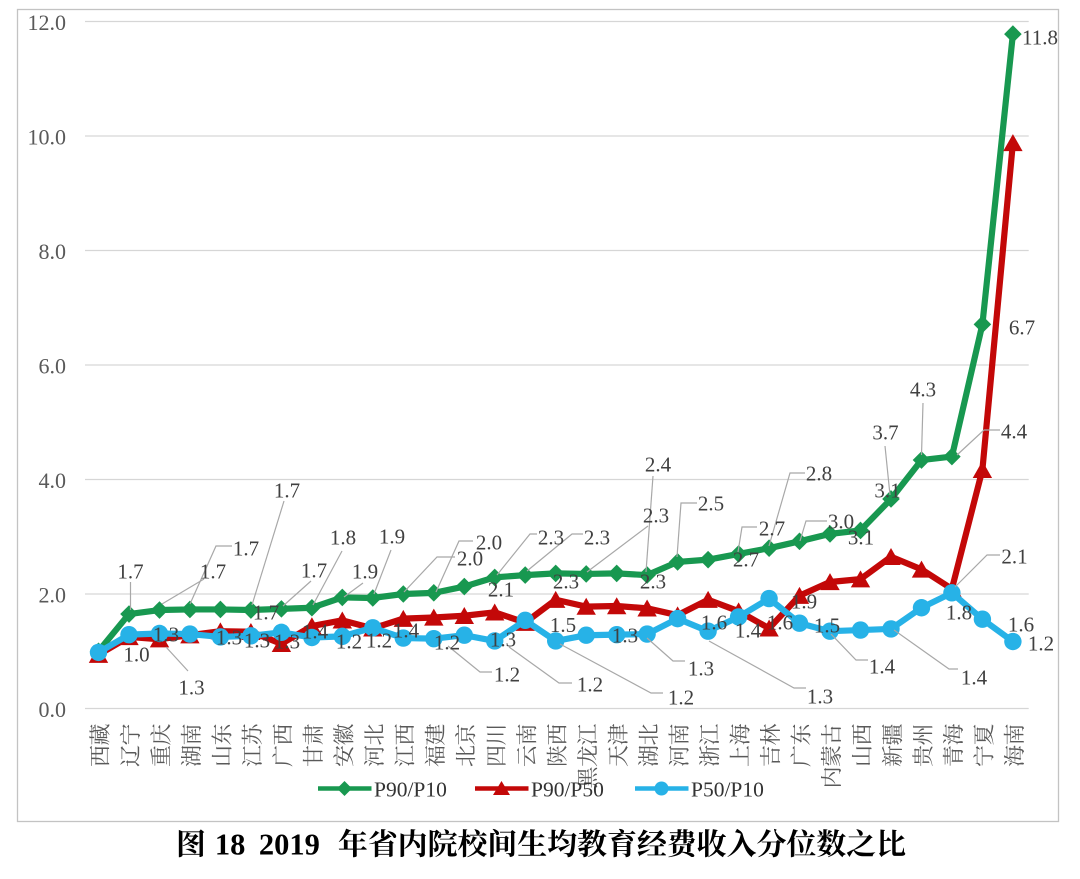  Describe the element at coordinates (1040, 37) in the screenshot. I see `svg-text: 11.8` at that location.